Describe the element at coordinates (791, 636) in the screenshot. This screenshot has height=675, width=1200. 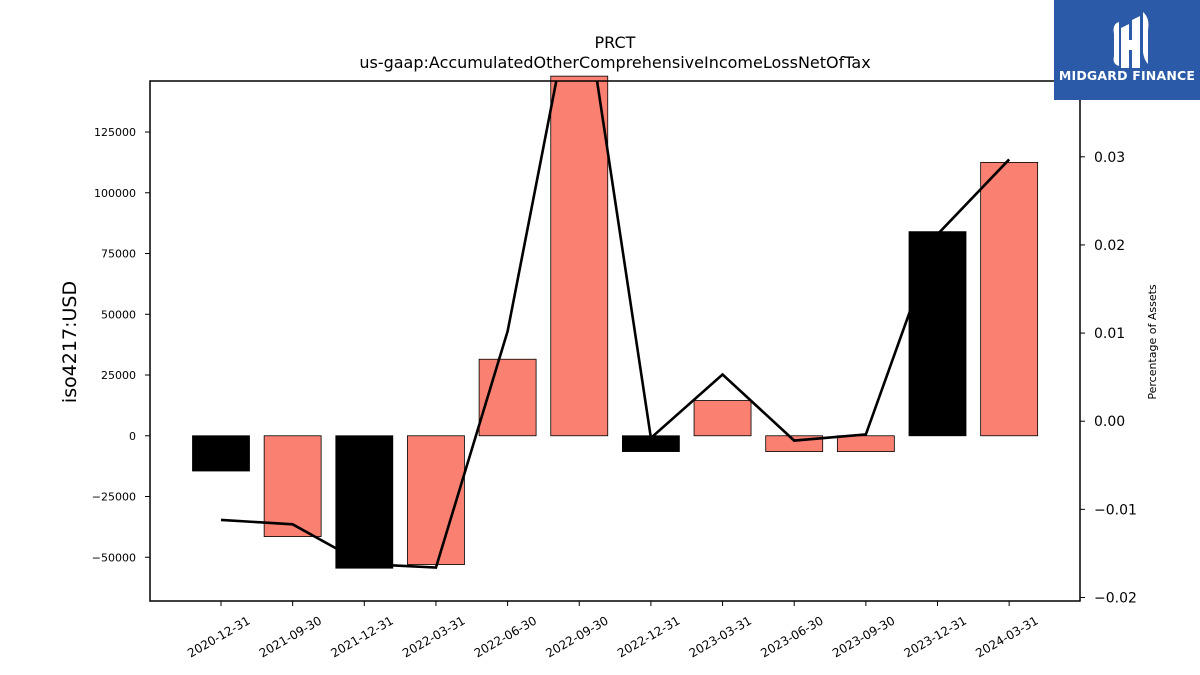
I see `x-tick-label: 2023-06-30` at that location.